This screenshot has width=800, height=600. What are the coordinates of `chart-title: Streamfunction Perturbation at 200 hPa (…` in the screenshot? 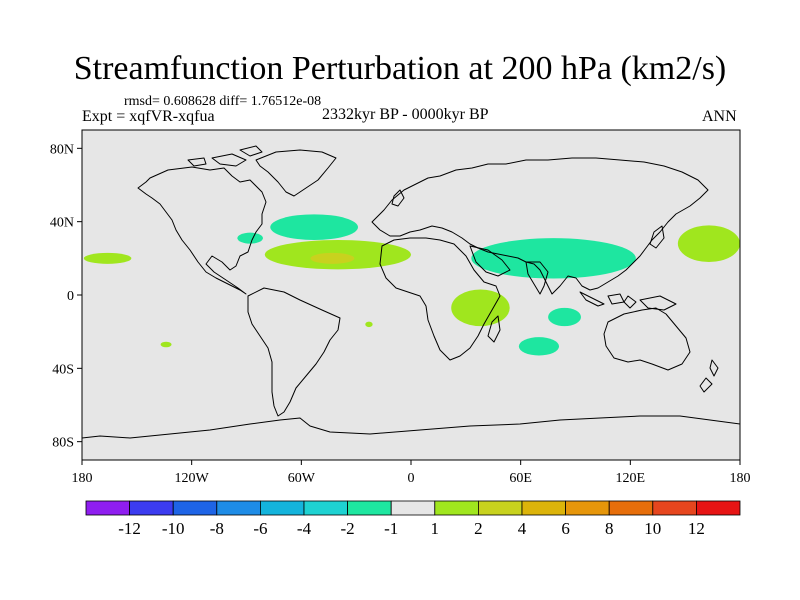 It's located at (400, 68).